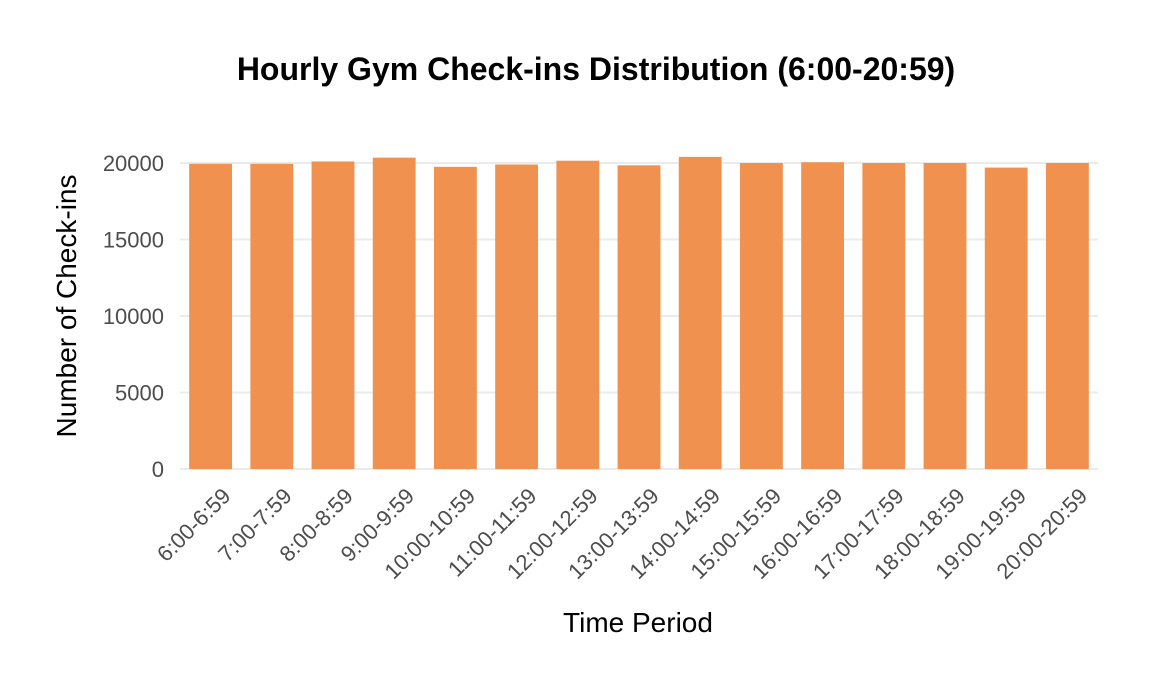 This screenshot has height=691, width=1152. Describe the element at coordinates (578, 314) in the screenshot. I see `bar-12:00-12:59` at that location.